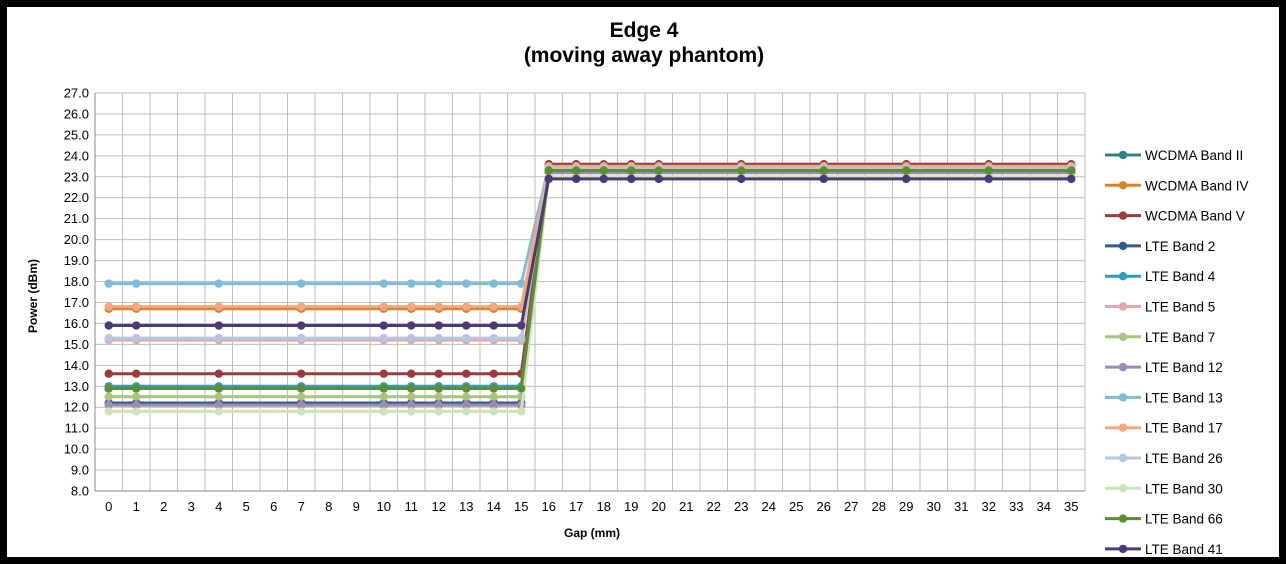 The height and width of the screenshot is (564, 1286). Describe the element at coordinates (1184, 367) in the screenshot. I see `legend-label: LTE Band 12` at that location.